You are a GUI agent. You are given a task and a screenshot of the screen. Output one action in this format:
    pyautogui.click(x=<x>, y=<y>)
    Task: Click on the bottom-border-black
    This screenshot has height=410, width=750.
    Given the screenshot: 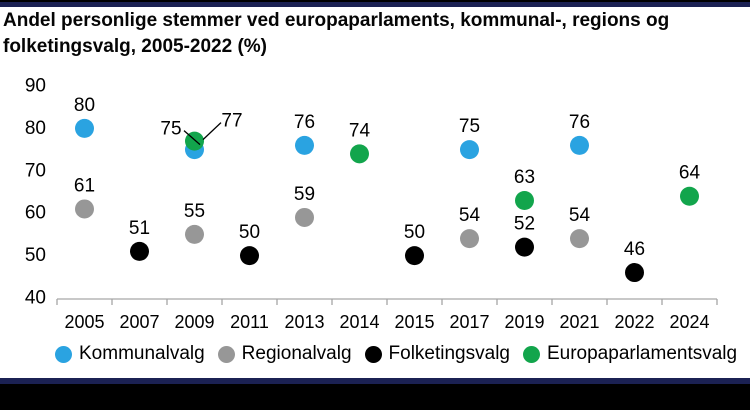 What is the action you would take?
    pyautogui.click(x=375, y=397)
    